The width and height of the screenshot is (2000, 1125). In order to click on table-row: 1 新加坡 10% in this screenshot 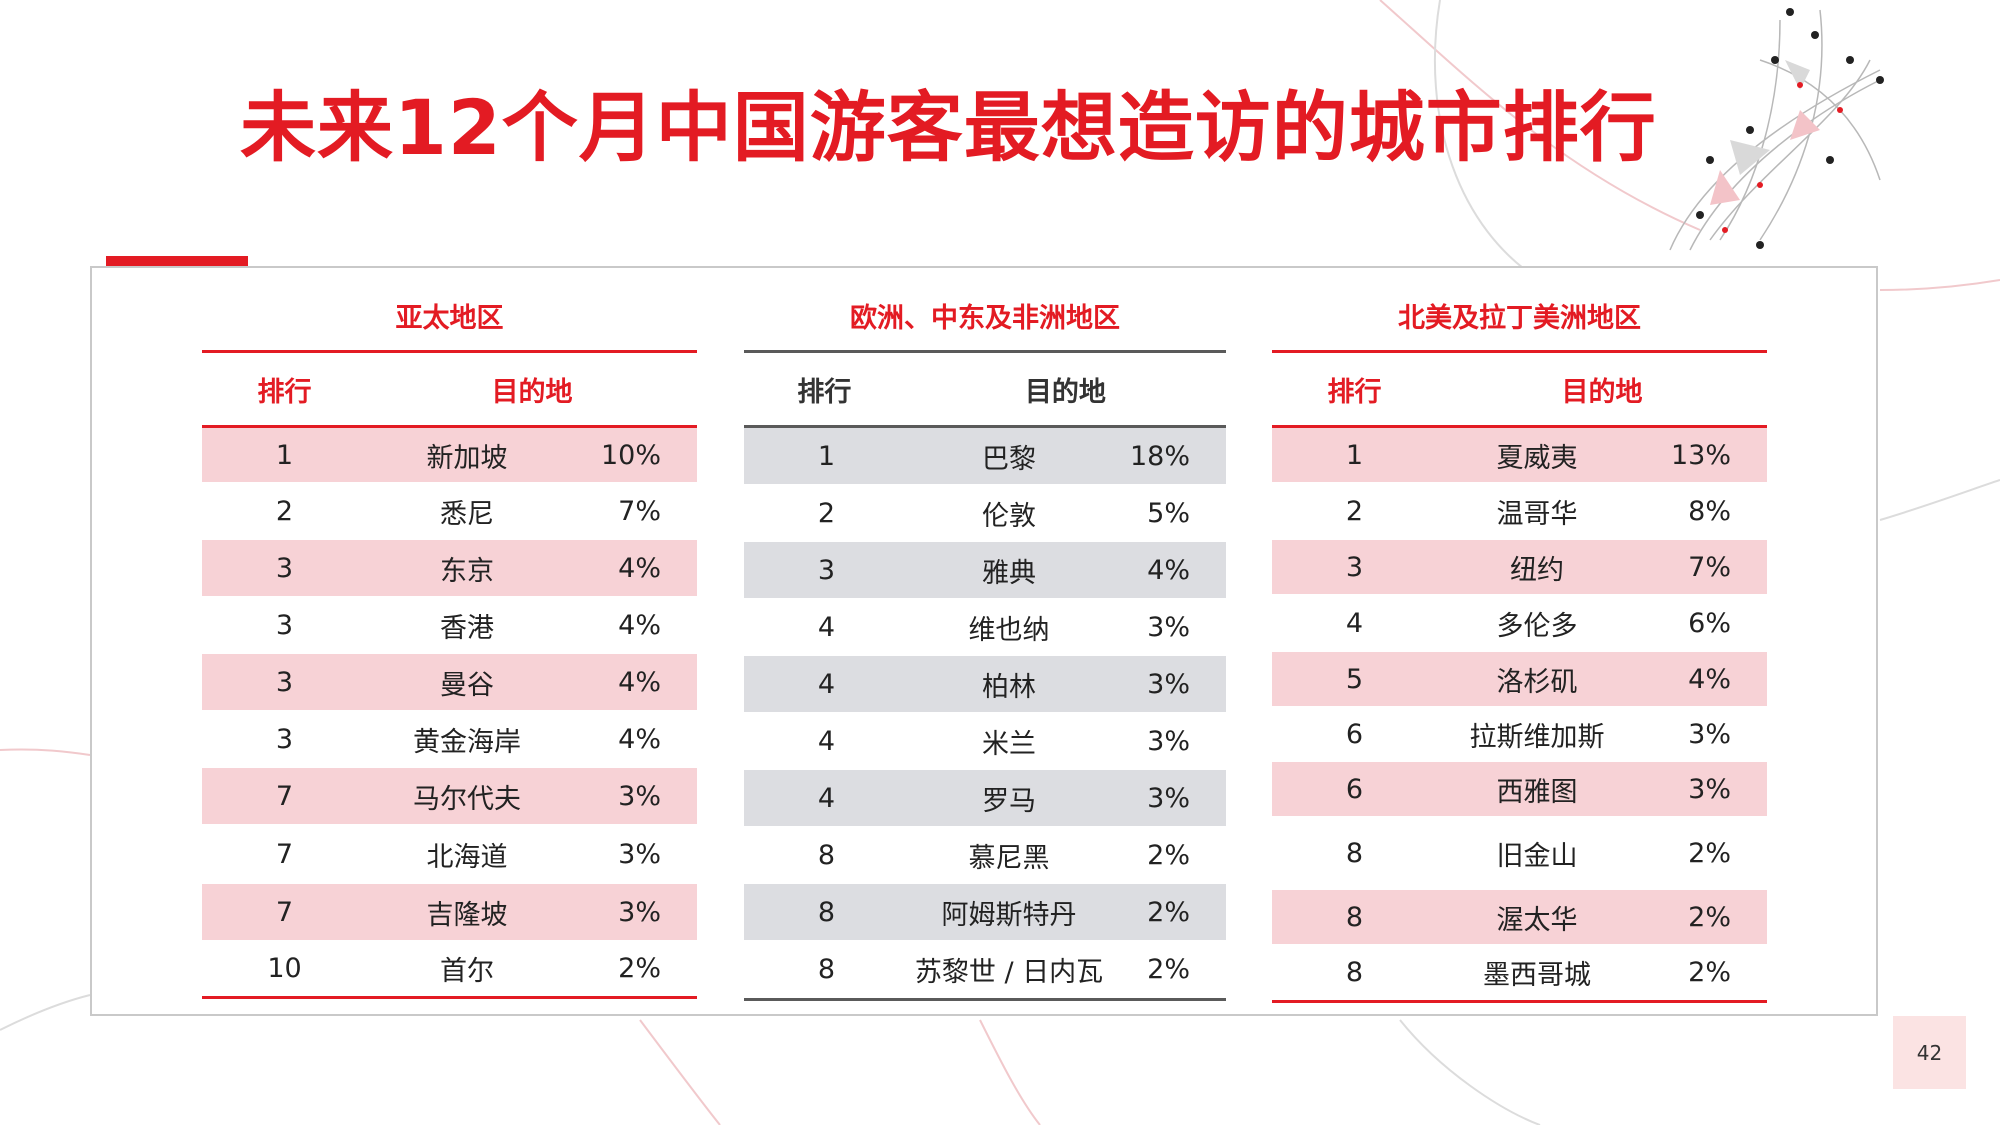, I will do `click(449, 455)`.